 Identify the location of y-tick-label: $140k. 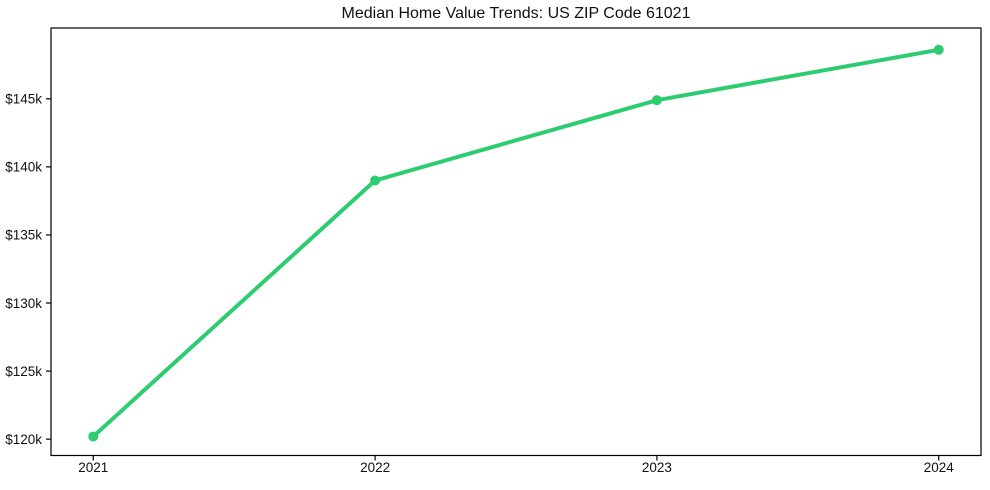
(23, 167).